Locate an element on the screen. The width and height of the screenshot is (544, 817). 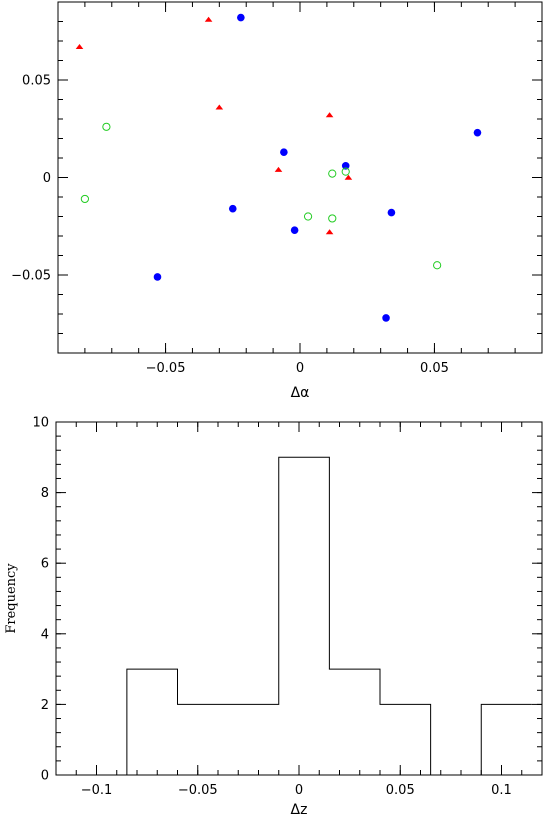
hist-x-tick-label: 0.1 is located at coordinates (501, 790).